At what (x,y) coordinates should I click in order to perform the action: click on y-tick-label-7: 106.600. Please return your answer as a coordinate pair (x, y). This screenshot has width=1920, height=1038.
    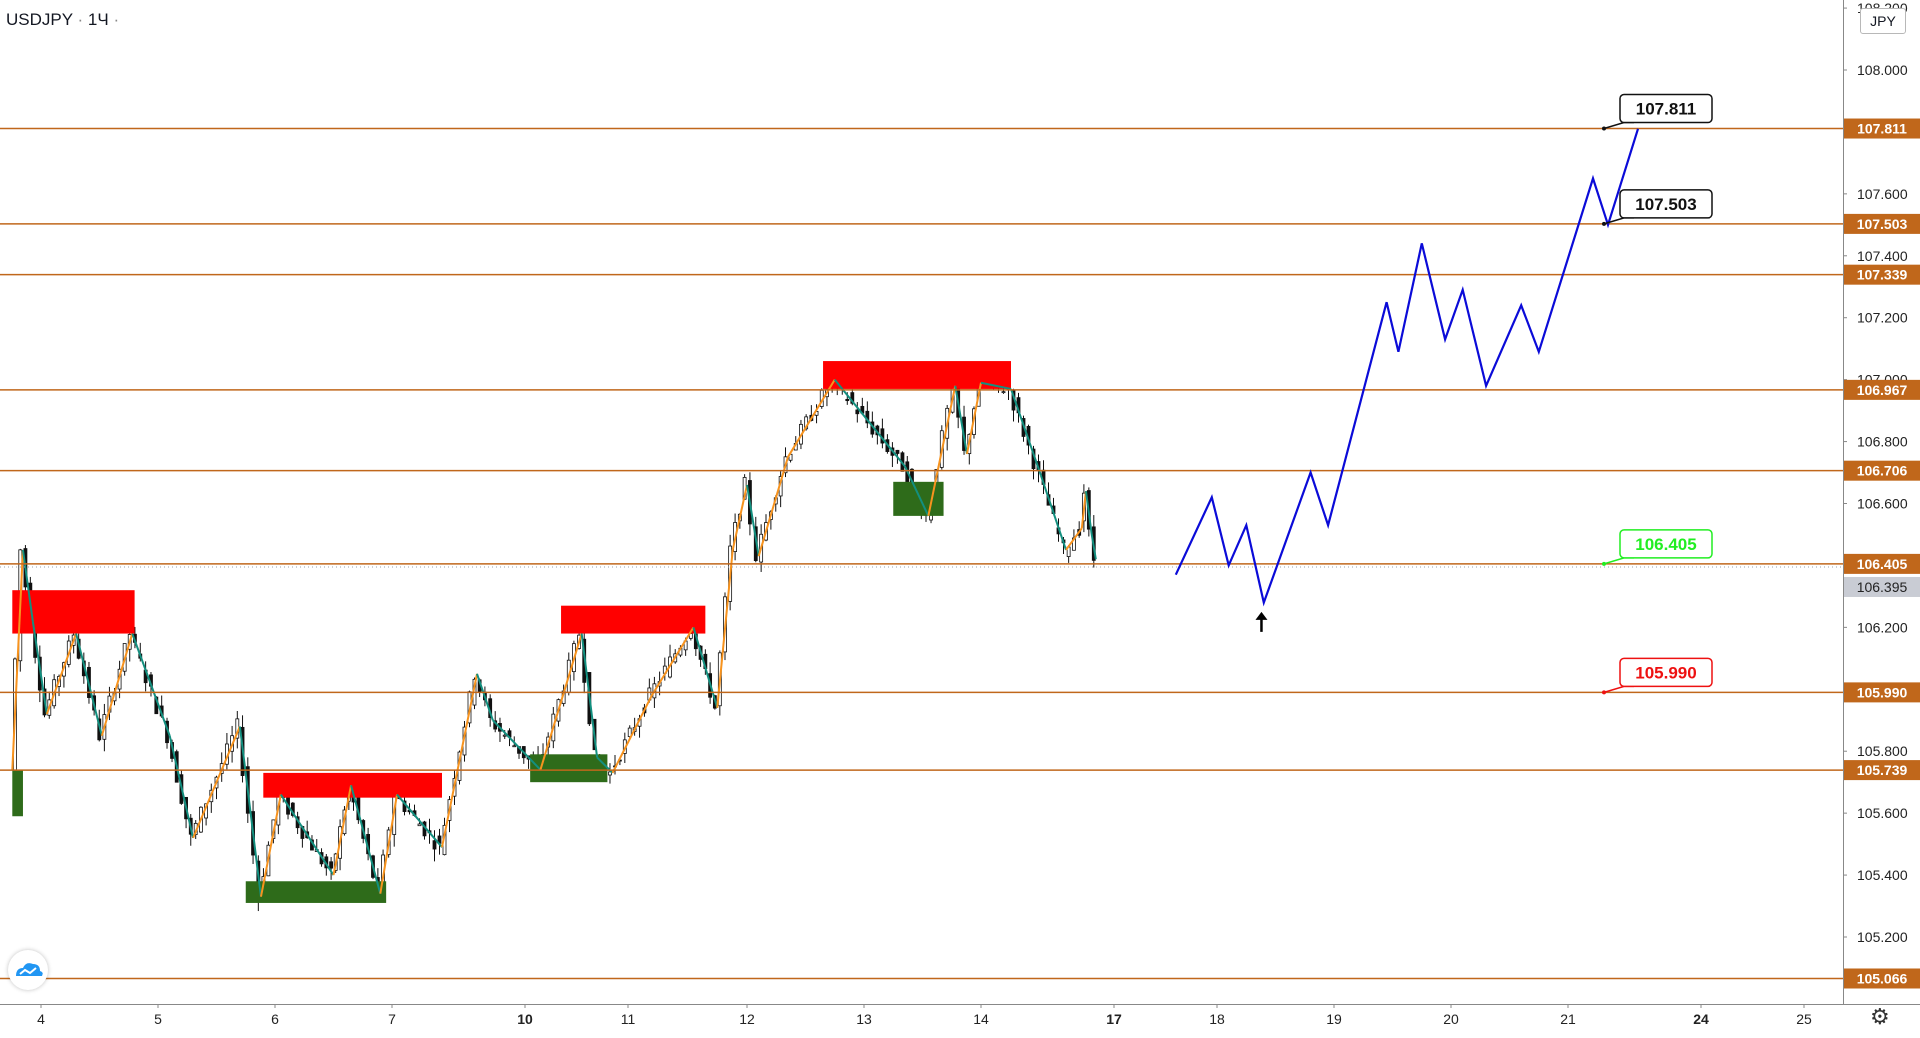
    Looking at the image, I should click on (1882, 504).